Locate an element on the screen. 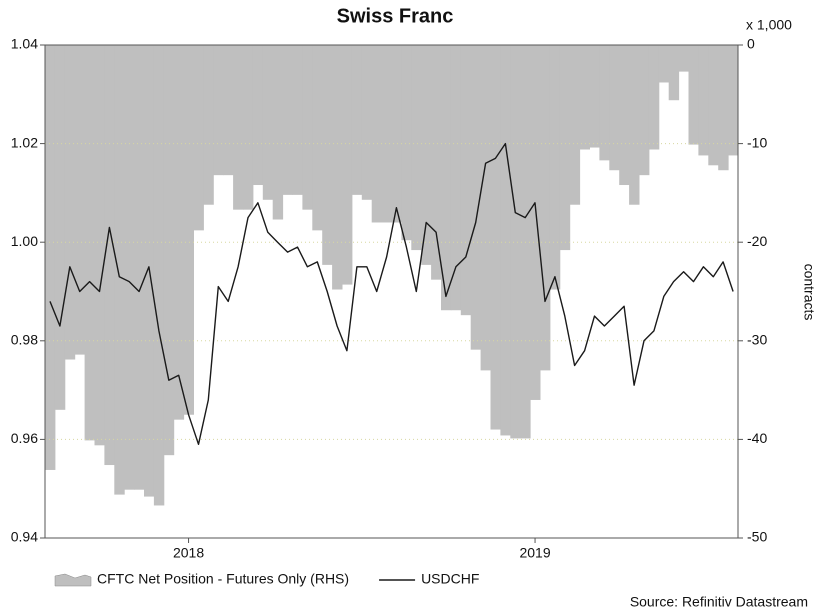 Image resolution: width=817 pixels, height=612 pixels. y-tick-label: 1.02 is located at coordinates (24, 142).